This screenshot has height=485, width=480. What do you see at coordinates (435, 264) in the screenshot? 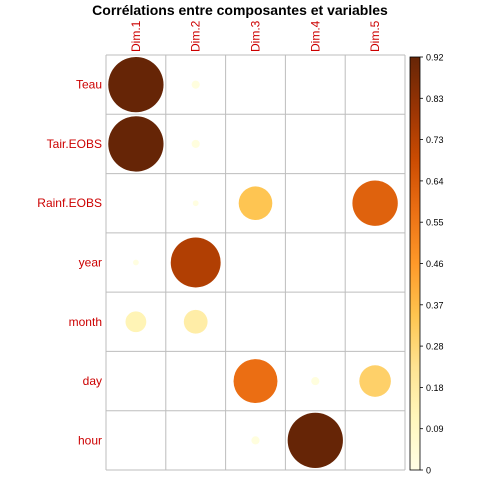
I see `colorbar-tick-label: 0.46` at bounding box center [435, 264].